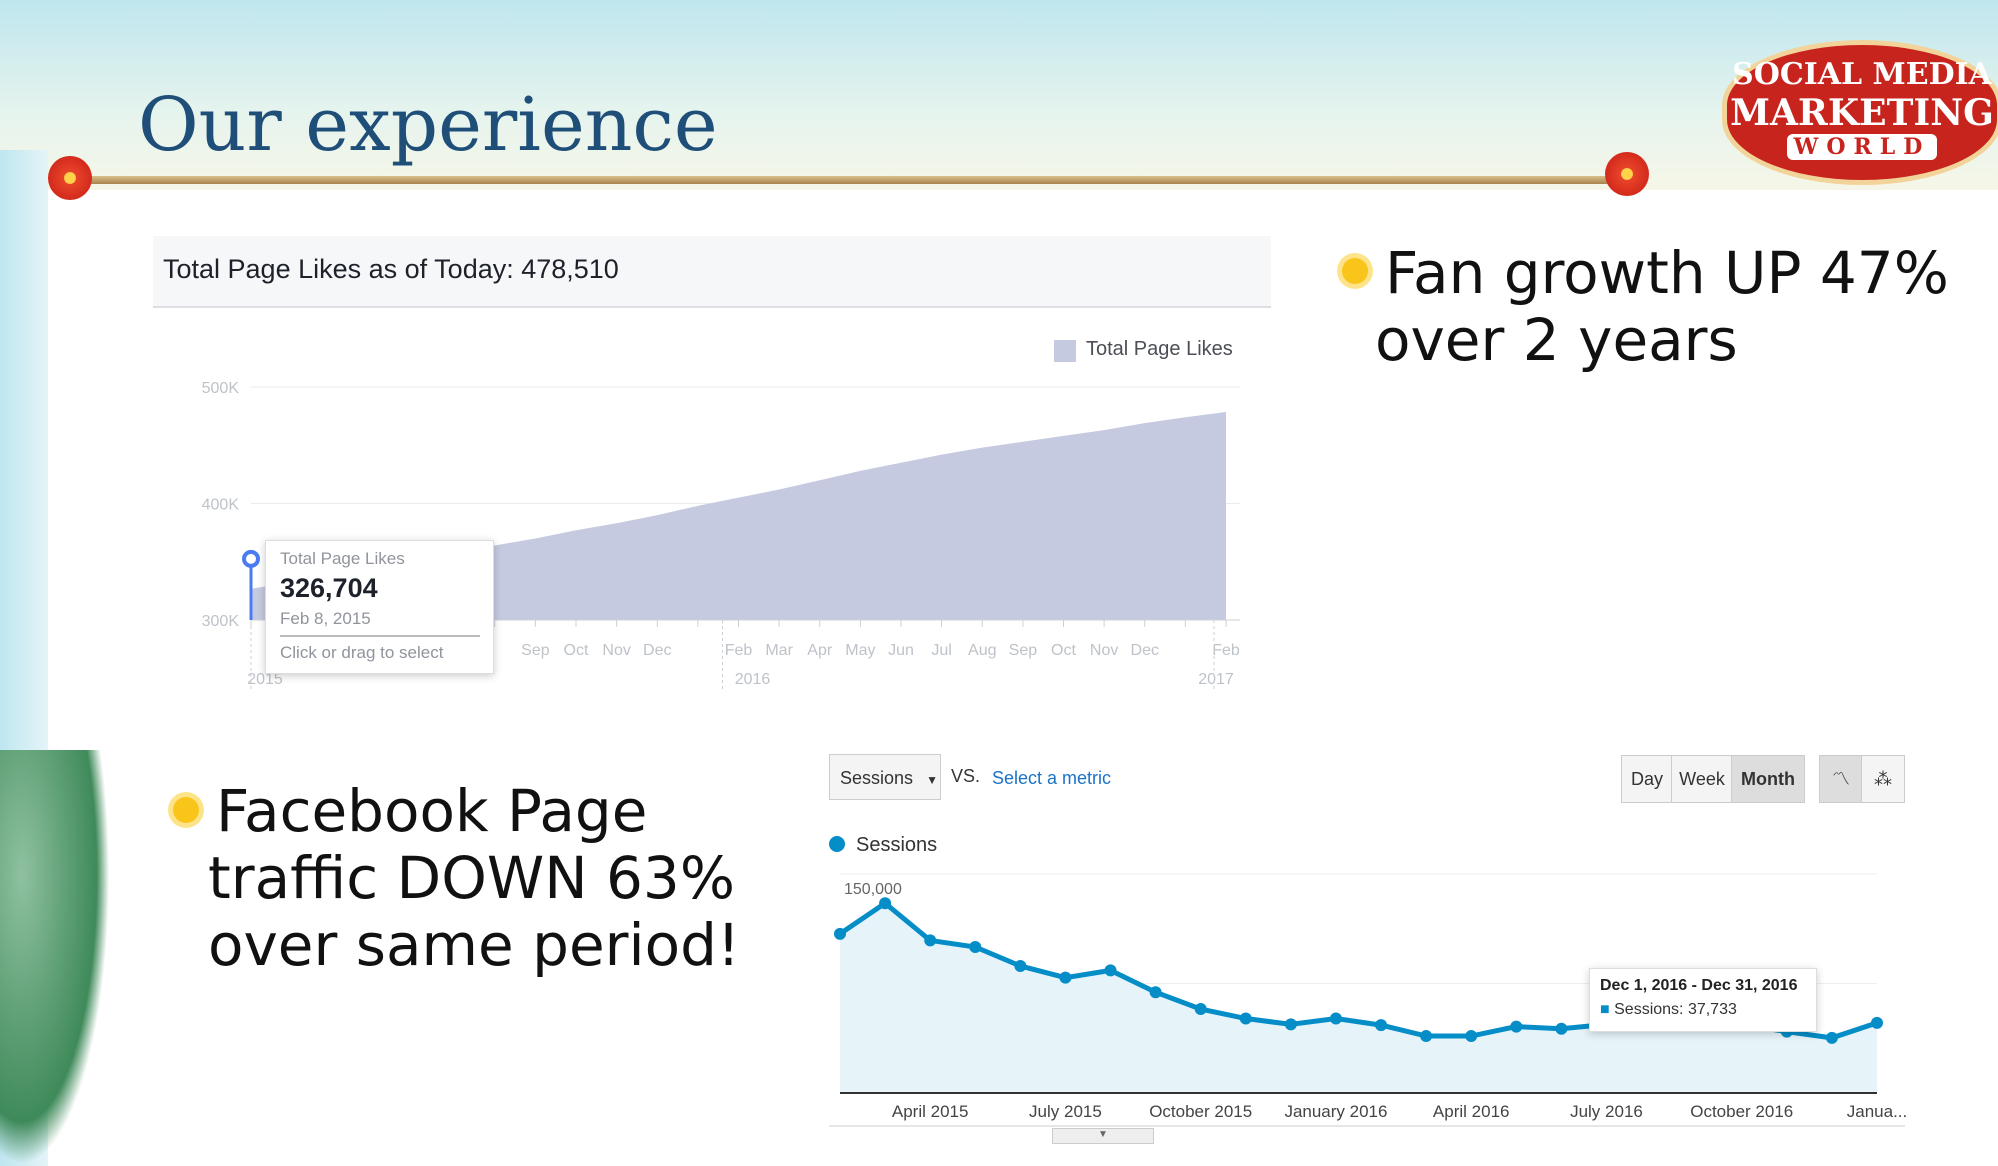  I want to click on y-tick-label: 150,000, so click(873, 889).